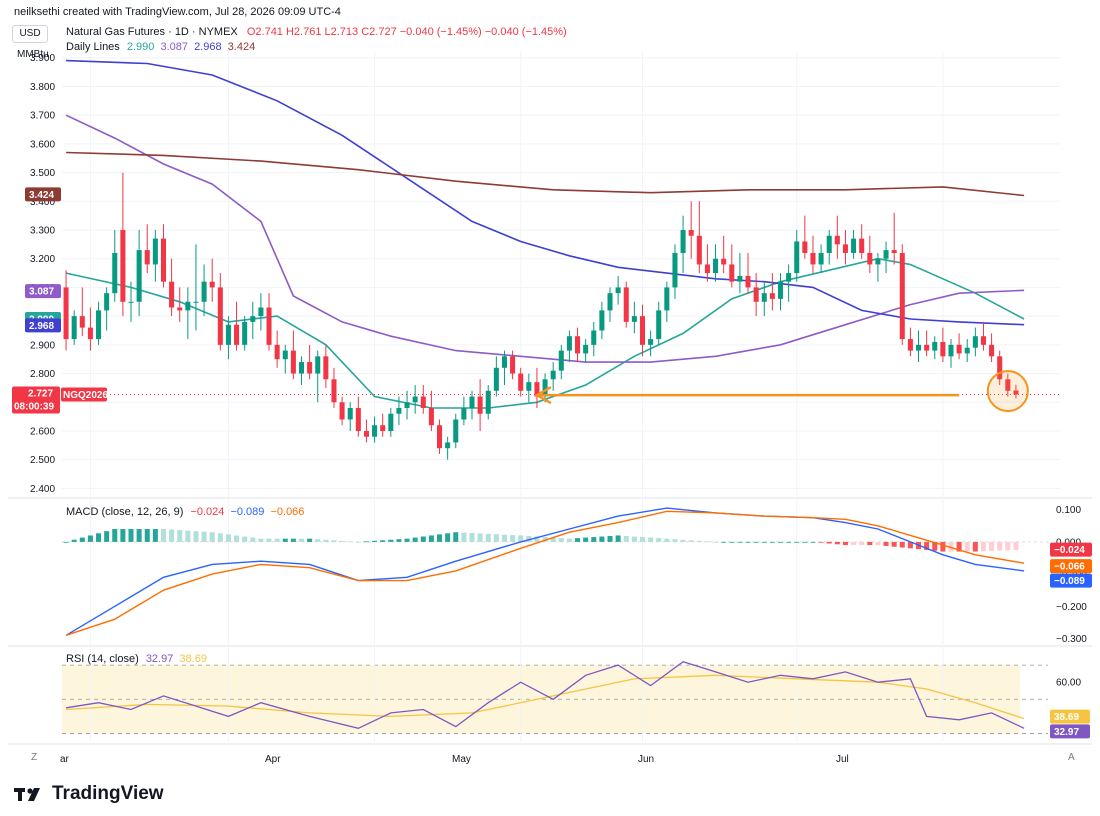 Image resolution: width=1100 pixels, height=816 pixels. What do you see at coordinates (89, 794) in the screenshot?
I see `brand-logo: TradingView` at bounding box center [89, 794].